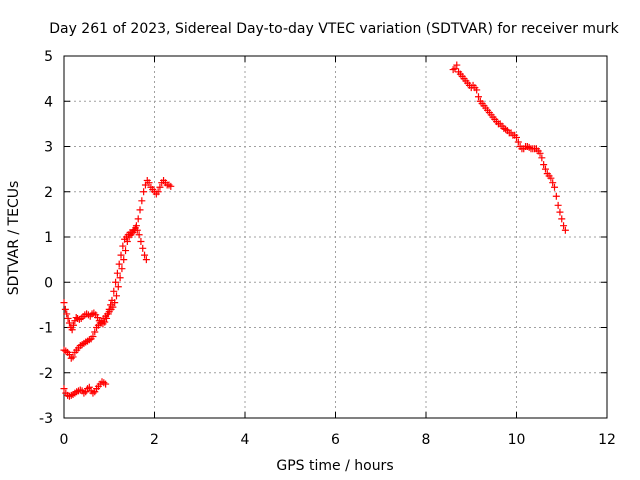  Describe the element at coordinates (607, 440) in the screenshot. I see `x-tick-label: 12` at that location.